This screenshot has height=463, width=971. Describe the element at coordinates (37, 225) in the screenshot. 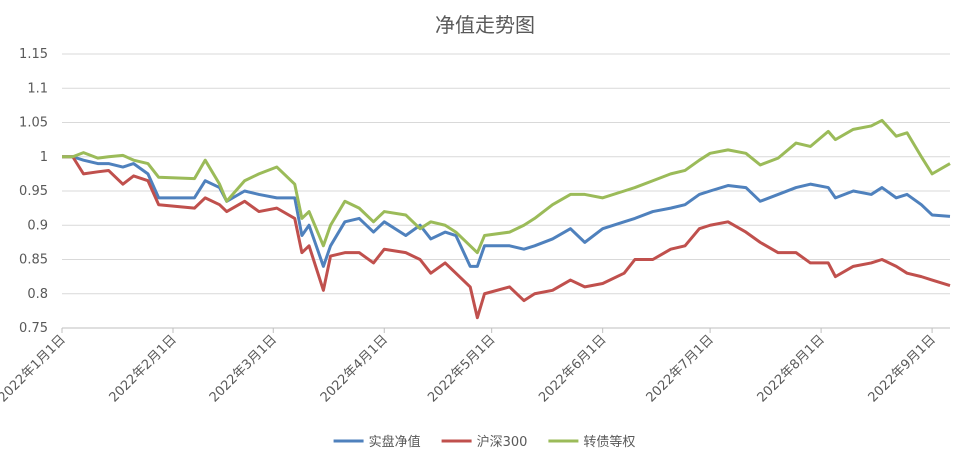

I see `y-tick-label: 0.9` at that location.